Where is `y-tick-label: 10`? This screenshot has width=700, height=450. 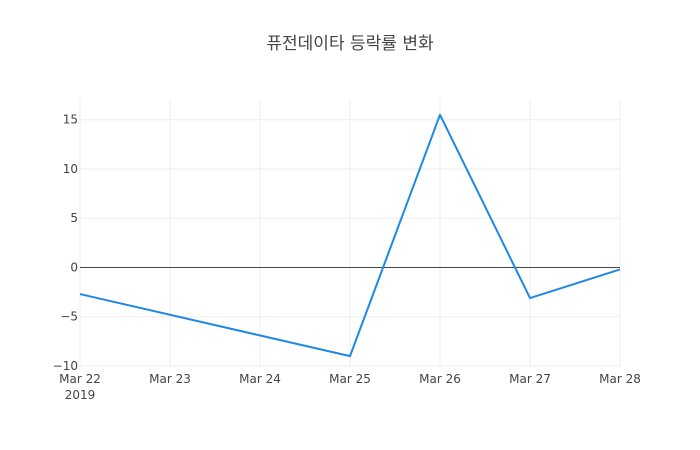
y-tick-label: 10 is located at coordinates (70, 169).